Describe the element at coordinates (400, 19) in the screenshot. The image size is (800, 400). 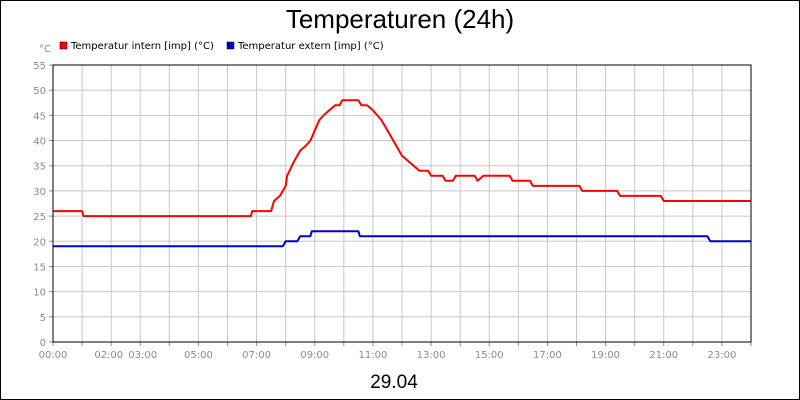
I see `chart-title: Temperaturen (24h)` at that location.